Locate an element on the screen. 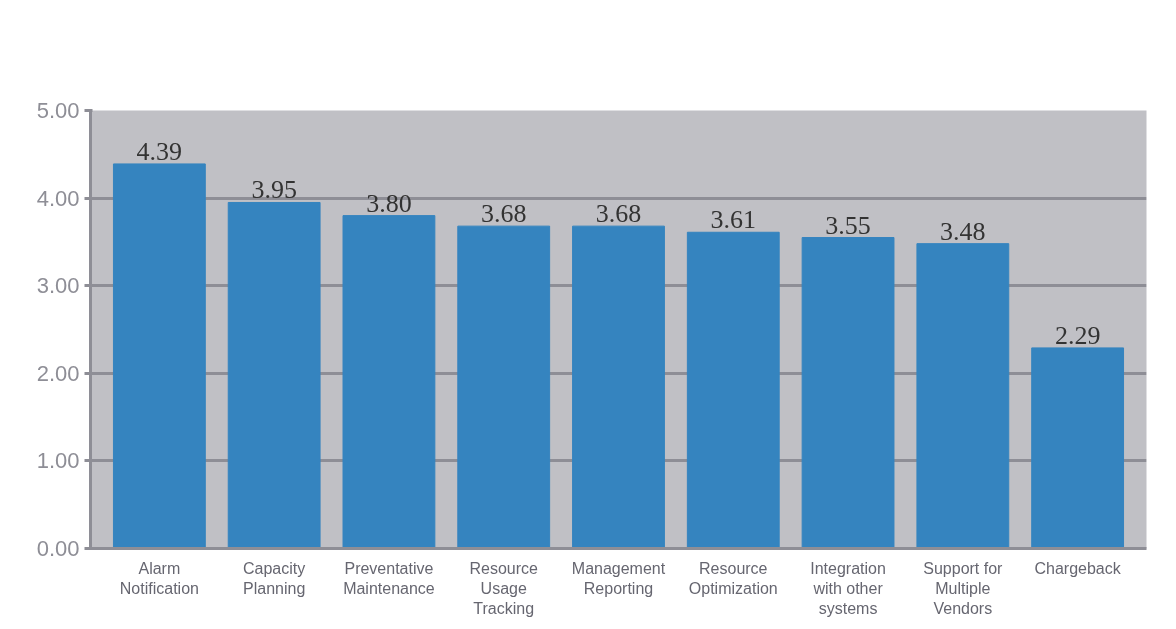 The height and width of the screenshot is (629, 1176). x-tick-label: Integration with other systems is located at coordinates (848, 588).